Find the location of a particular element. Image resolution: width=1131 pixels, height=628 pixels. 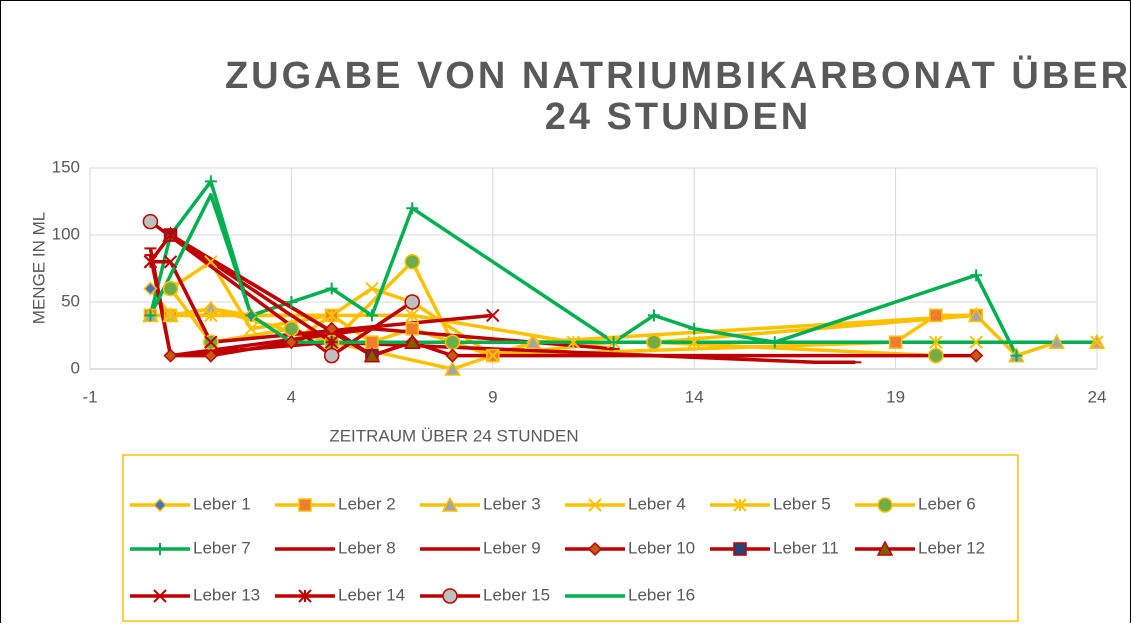

x-tick-label: 9 is located at coordinates (492, 396).